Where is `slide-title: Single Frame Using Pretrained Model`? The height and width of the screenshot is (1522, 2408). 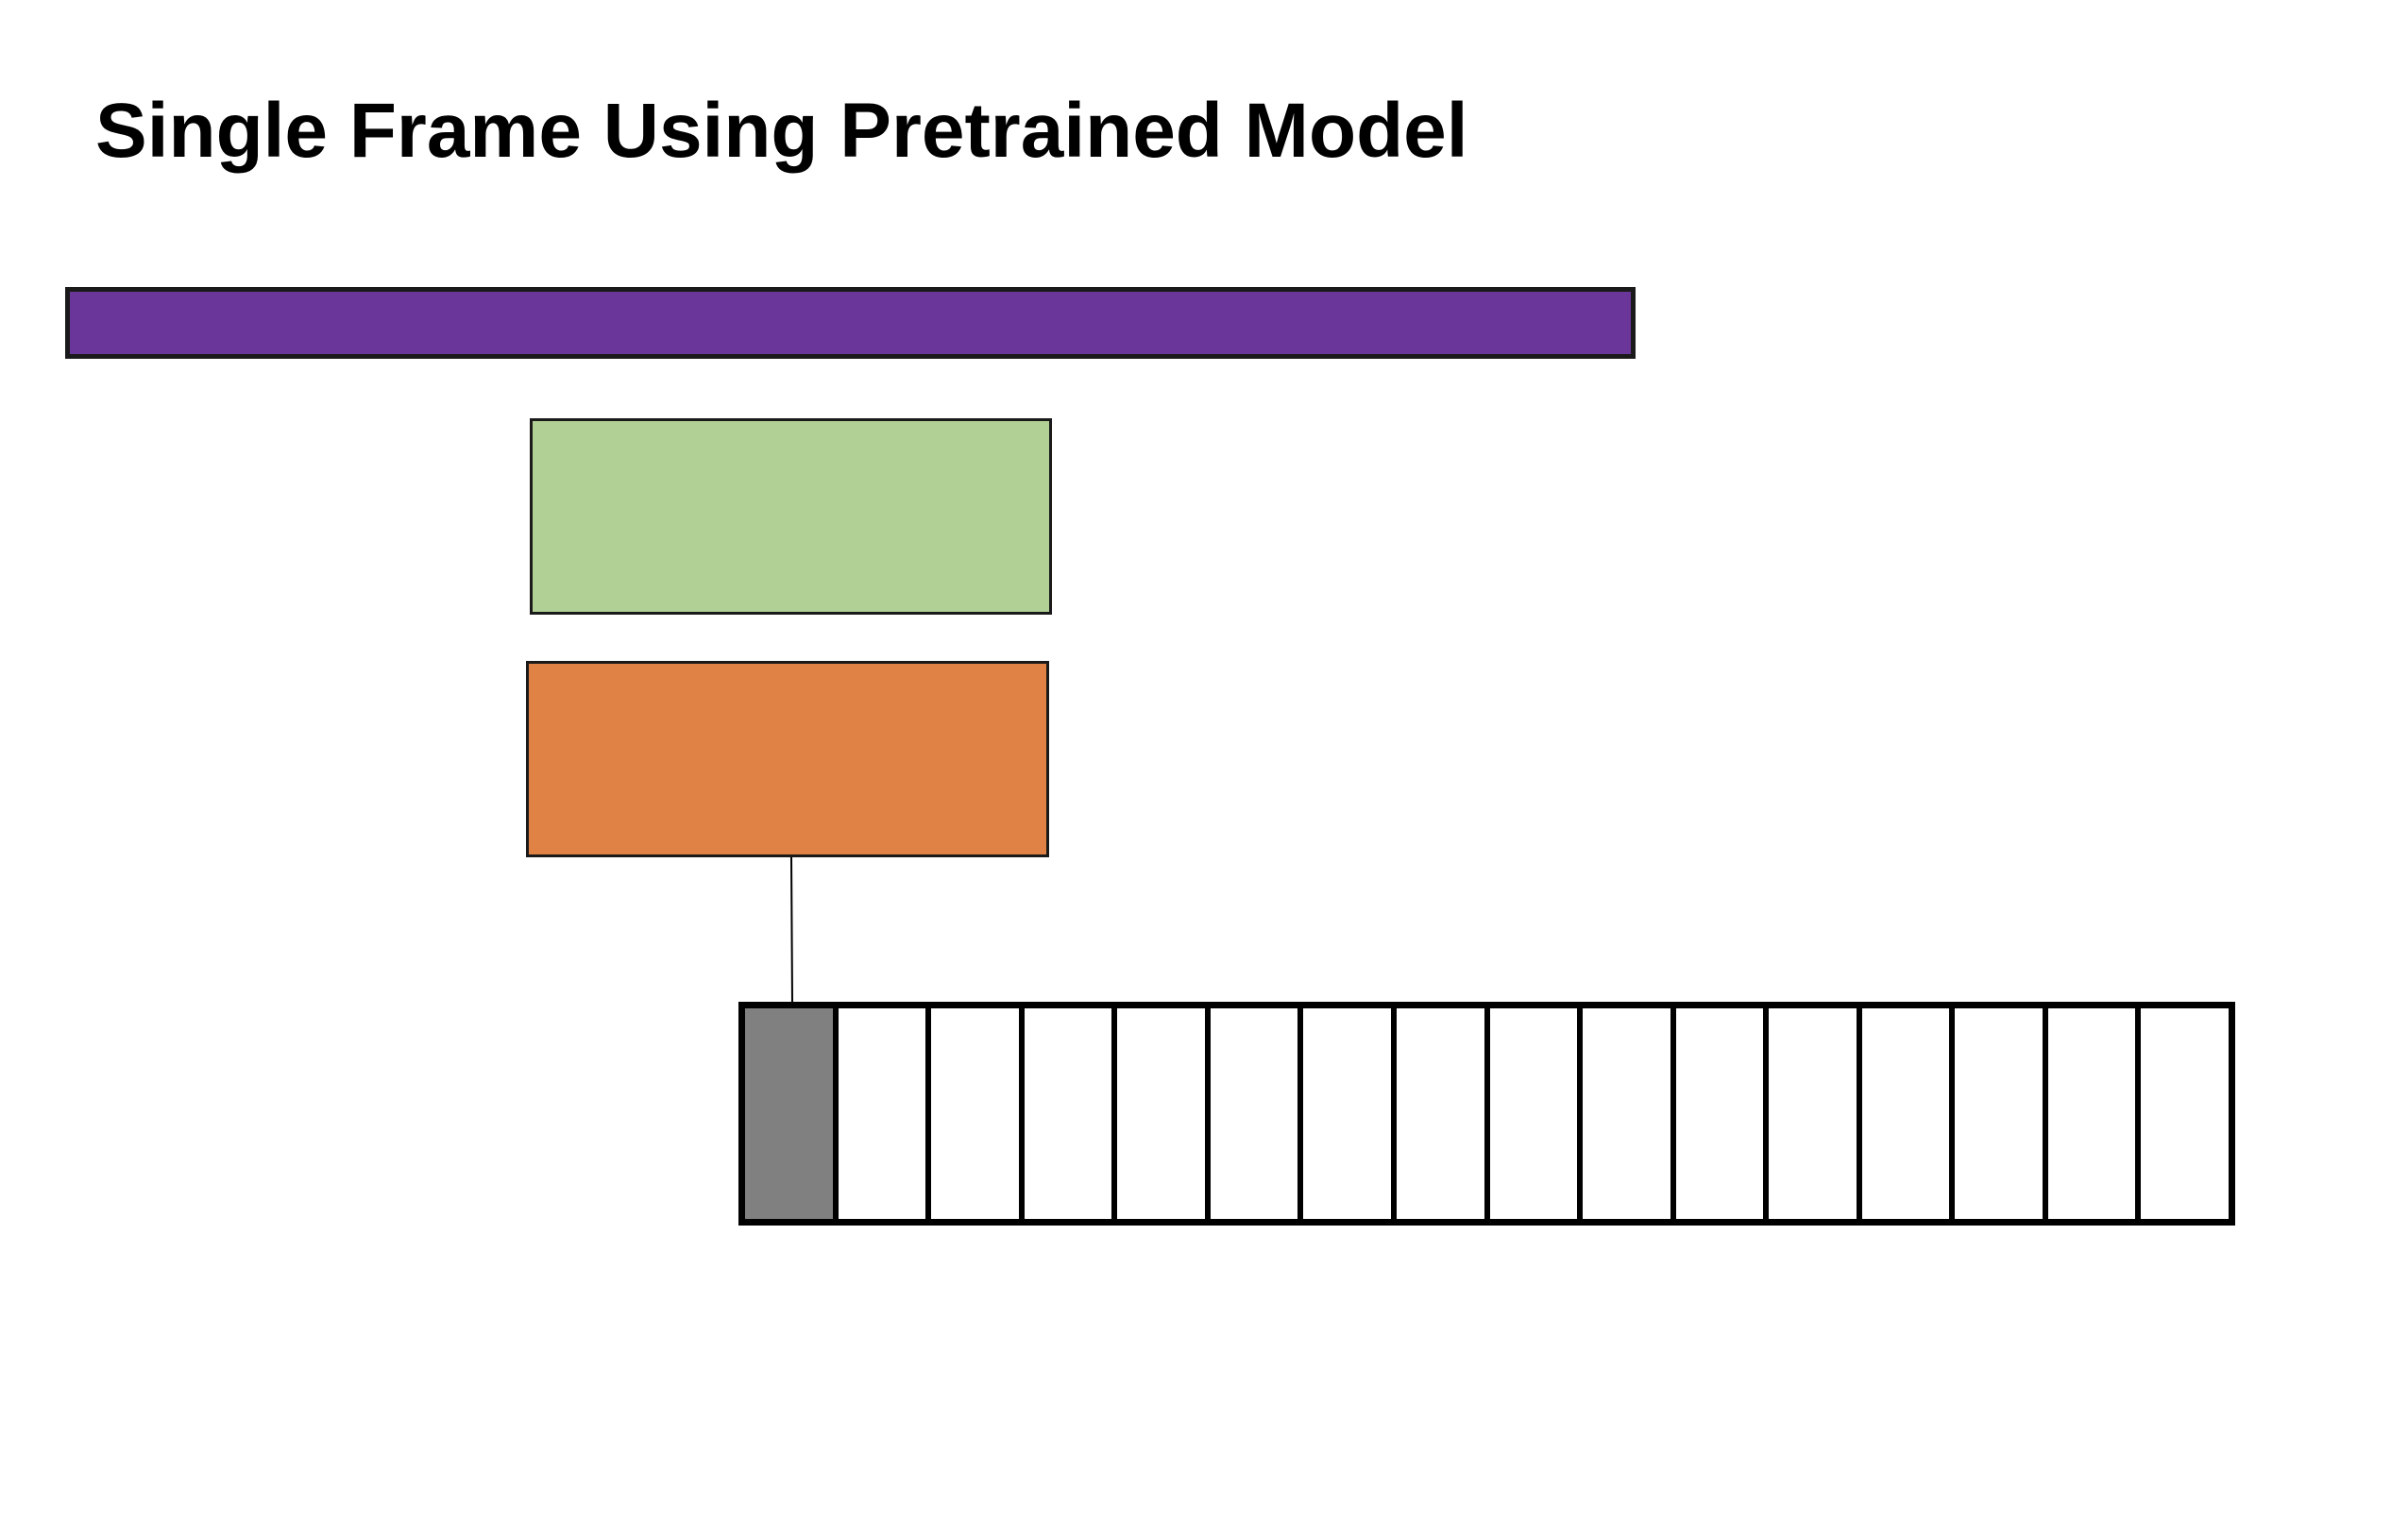 slide-title: Single Frame Using Pretrained Model is located at coordinates (781, 131).